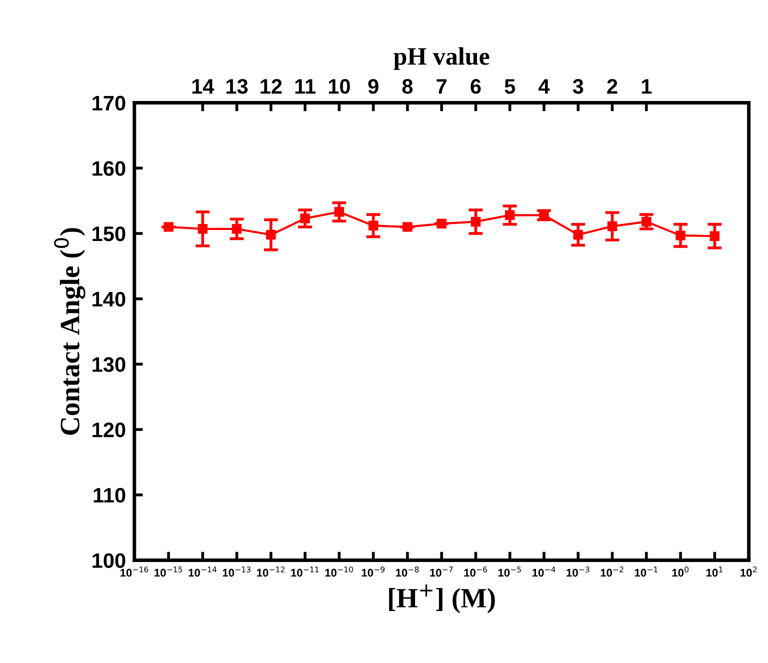 This screenshot has width=768, height=663. I want to click on x2-tick-label: 8, so click(407, 86).